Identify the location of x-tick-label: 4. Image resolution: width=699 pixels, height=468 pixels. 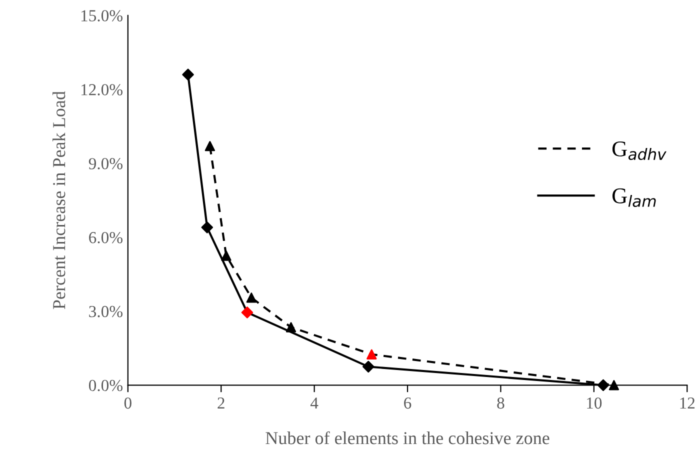
(314, 403).